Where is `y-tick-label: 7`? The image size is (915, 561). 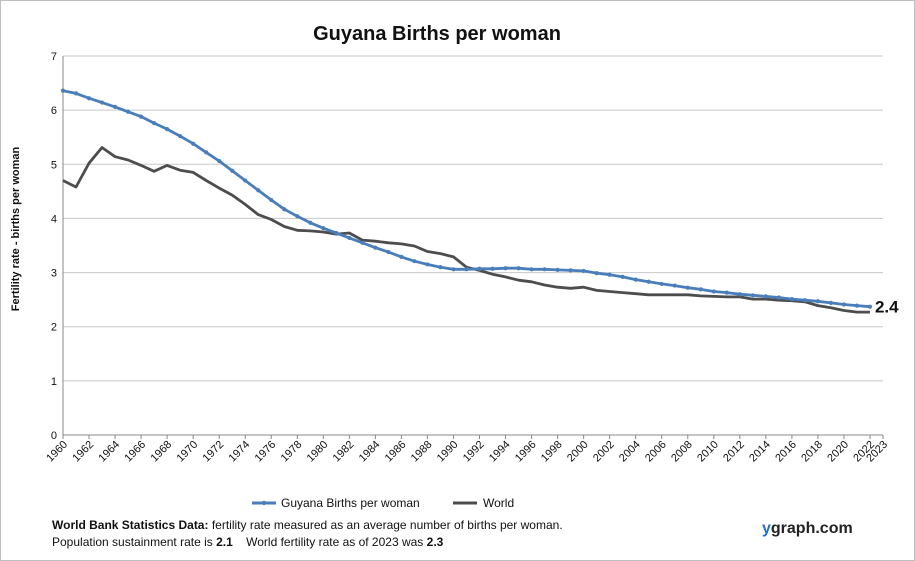
y-tick-label: 7 is located at coordinates (54, 57).